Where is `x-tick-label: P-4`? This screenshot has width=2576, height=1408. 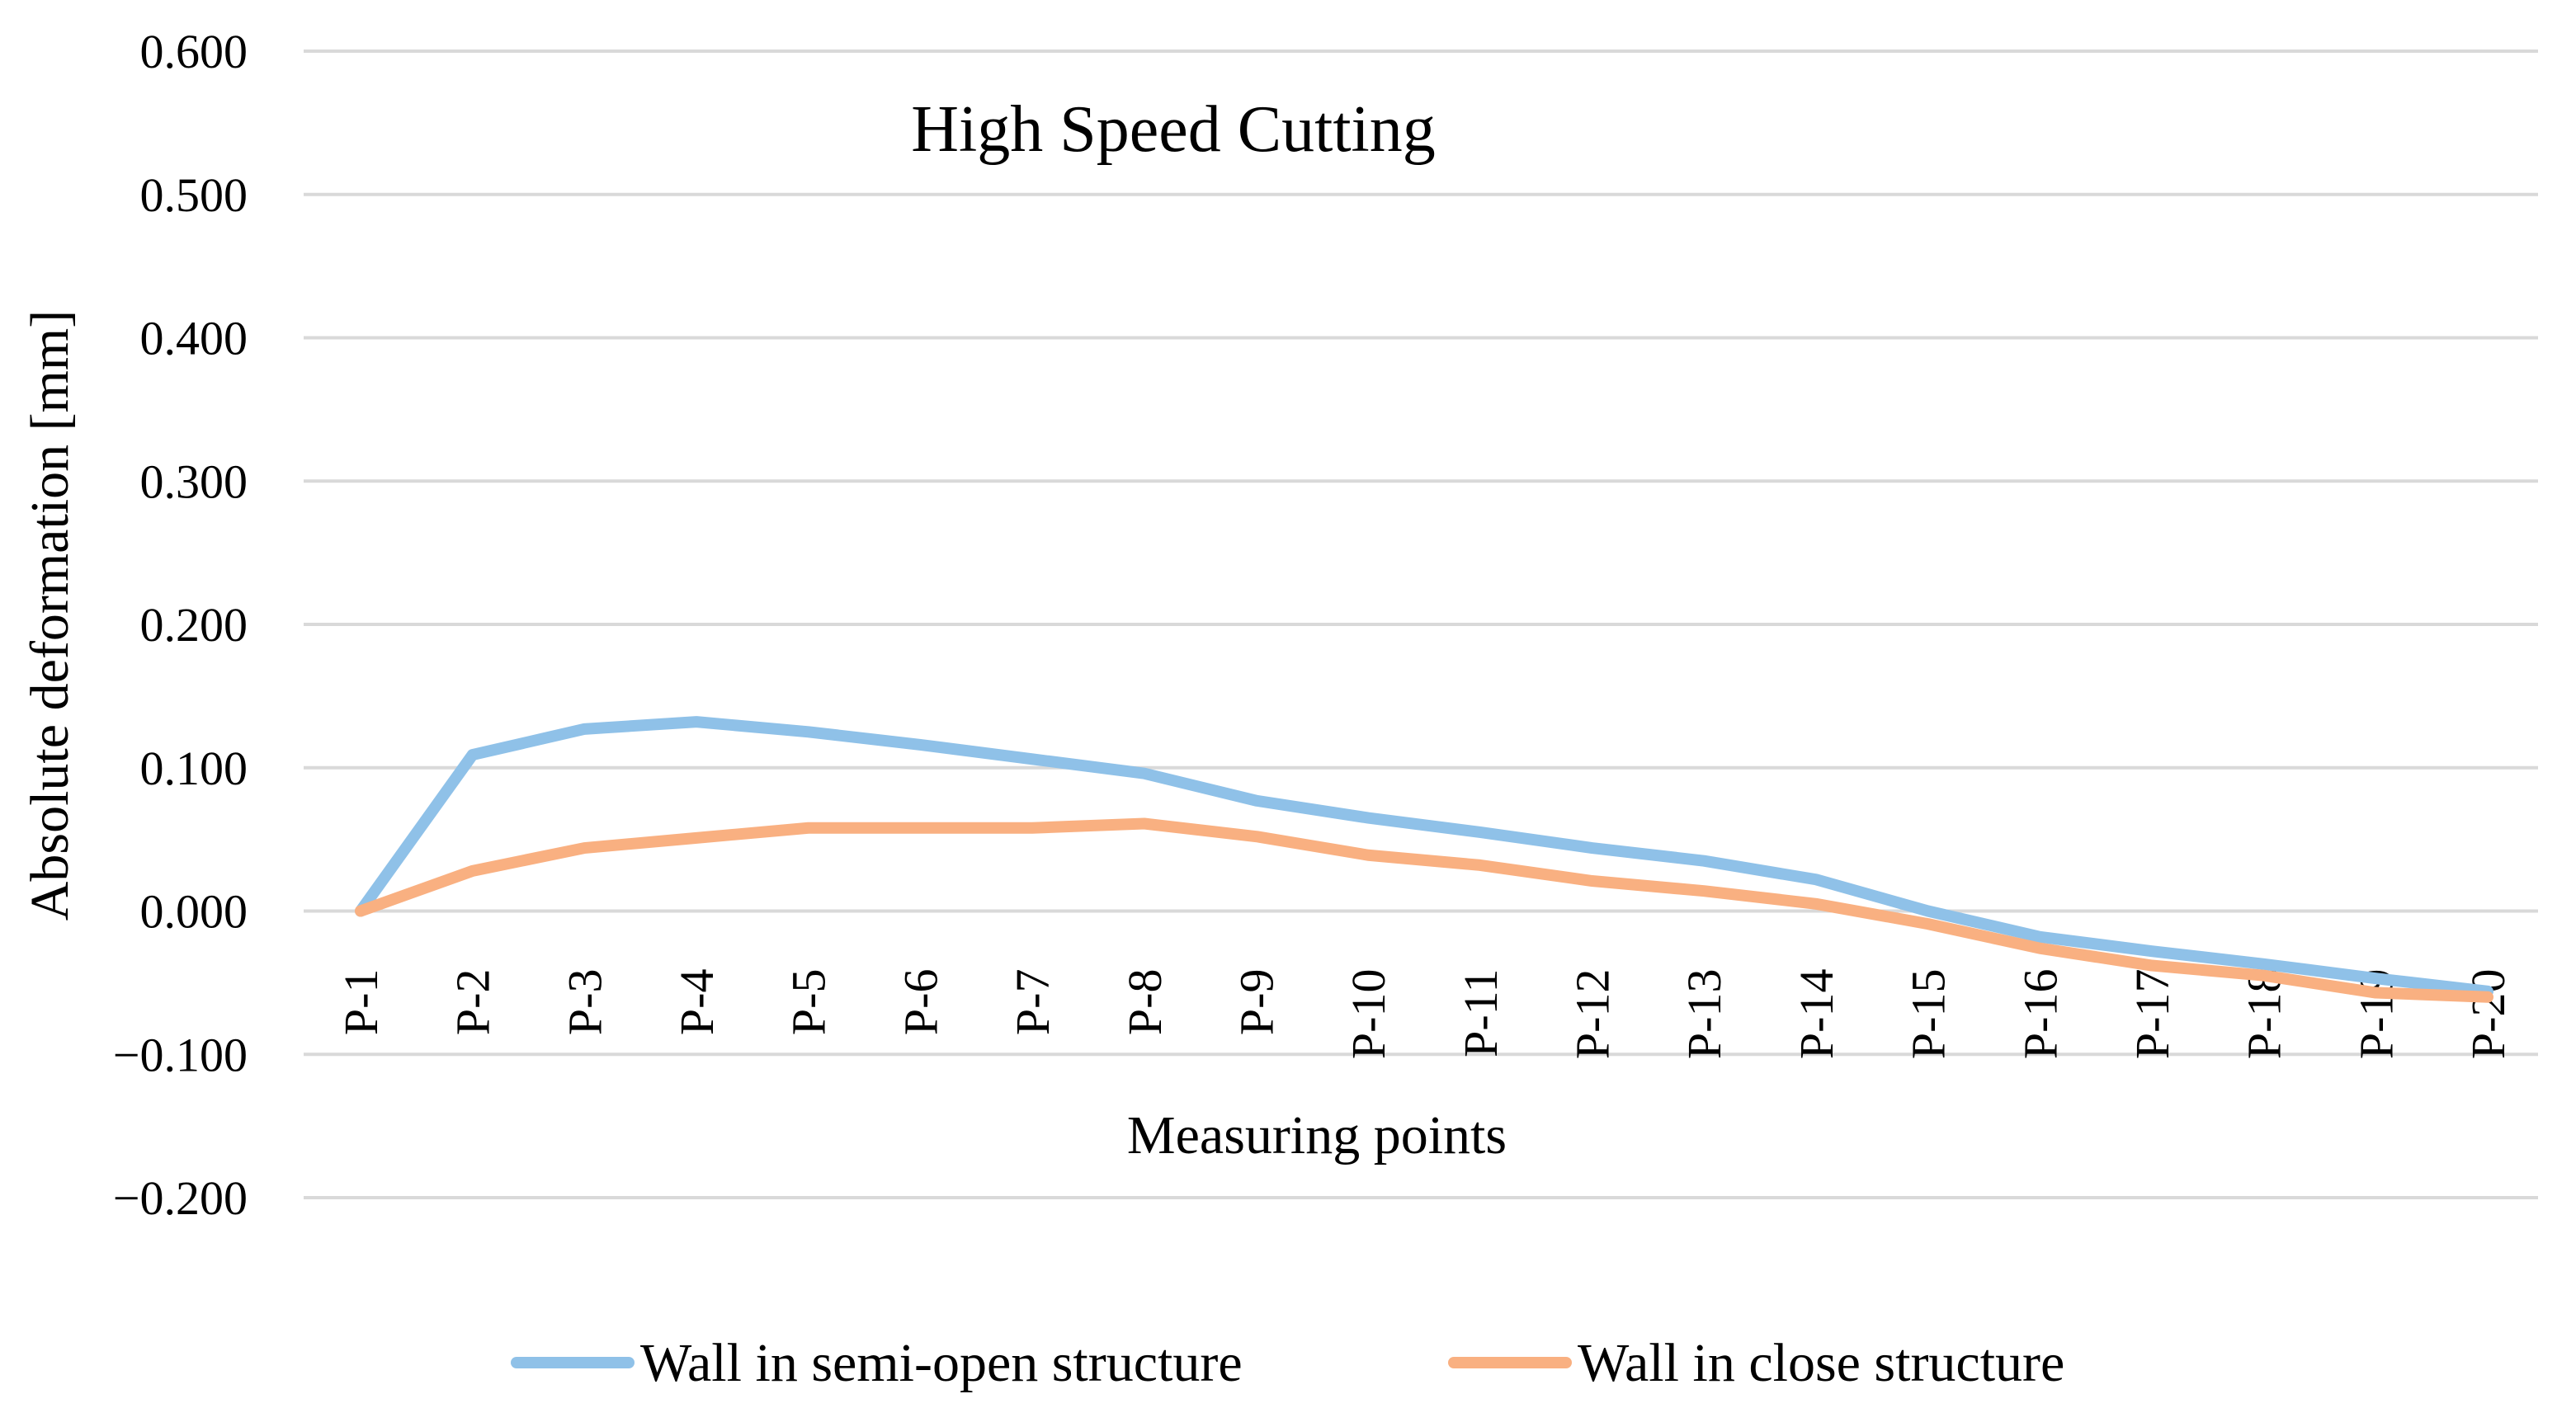
x-tick-label: P-4 is located at coordinates (697, 1003).